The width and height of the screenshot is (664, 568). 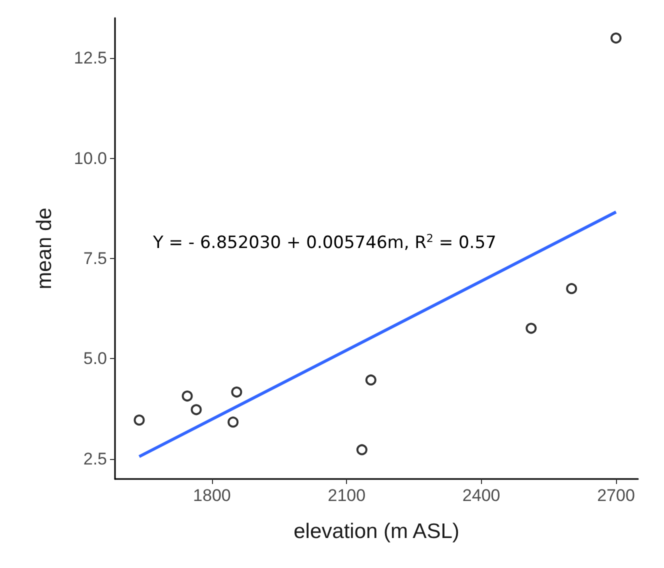 What do you see at coordinates (212, 495) in the screenshot?
I see `x-tick-label: 1800` at bounding box center [212, 495].